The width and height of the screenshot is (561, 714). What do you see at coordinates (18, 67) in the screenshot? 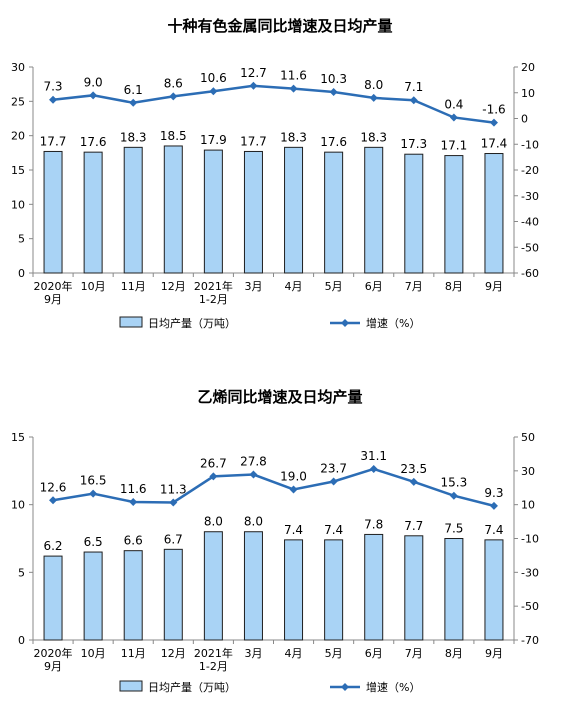
I see `left-y-tick-label: 30` at bounding box center [18, 67].